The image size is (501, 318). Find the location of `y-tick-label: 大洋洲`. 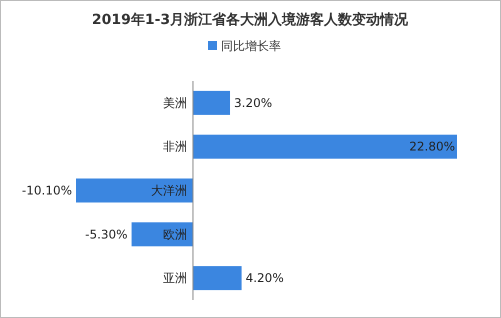

y-tick-label: 大洋洲 is located at coordinates (168, 191).